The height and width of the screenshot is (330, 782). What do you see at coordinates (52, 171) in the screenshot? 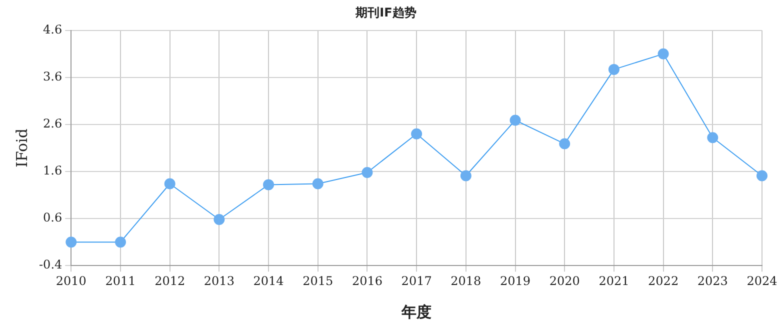
I see `y-tick-label: 1.6` at bounding box center [52, 171].